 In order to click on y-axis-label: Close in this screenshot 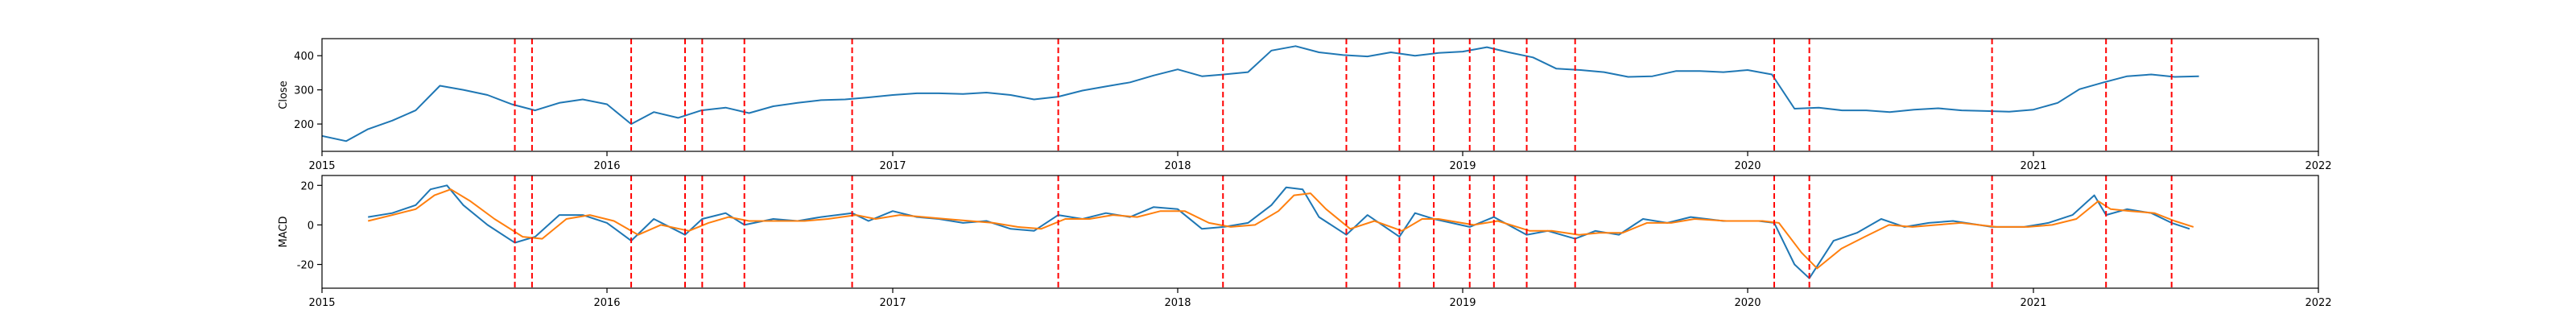, I will do `click(284, 94)`.